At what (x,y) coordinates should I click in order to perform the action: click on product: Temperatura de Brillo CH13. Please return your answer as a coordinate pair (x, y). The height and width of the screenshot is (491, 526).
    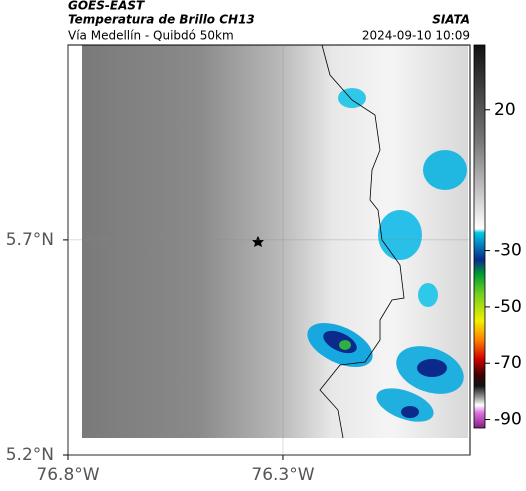
    Looking at the image, I should click on (161, 20).